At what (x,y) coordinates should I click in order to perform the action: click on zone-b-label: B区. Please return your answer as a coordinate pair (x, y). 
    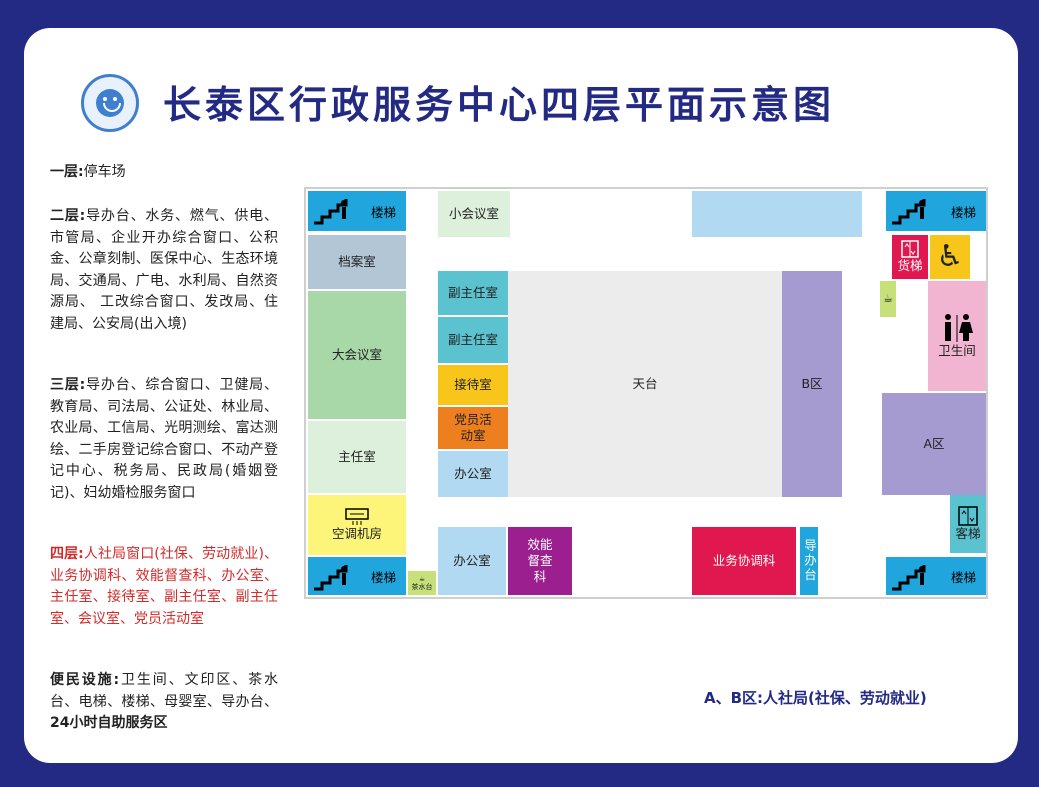
    Looking at the image, I should click on (812, 383).